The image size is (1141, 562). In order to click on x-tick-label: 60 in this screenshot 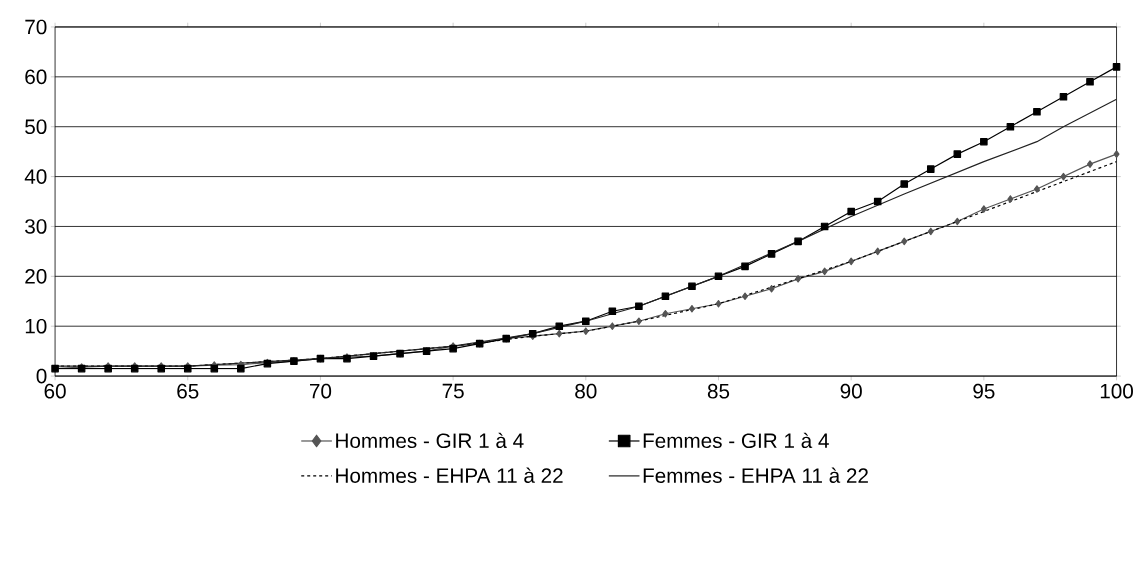, I will do `click(55, 391)`.